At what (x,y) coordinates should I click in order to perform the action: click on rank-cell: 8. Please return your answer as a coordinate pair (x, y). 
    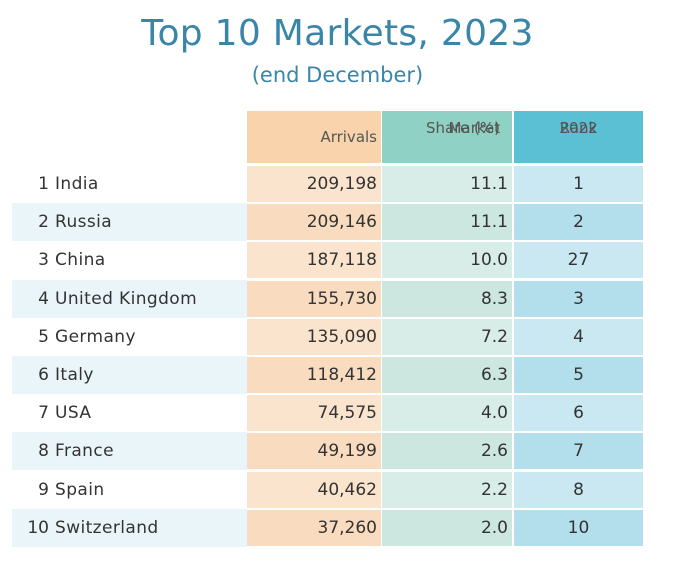
    Looking at the image, I should click on (578, 489).